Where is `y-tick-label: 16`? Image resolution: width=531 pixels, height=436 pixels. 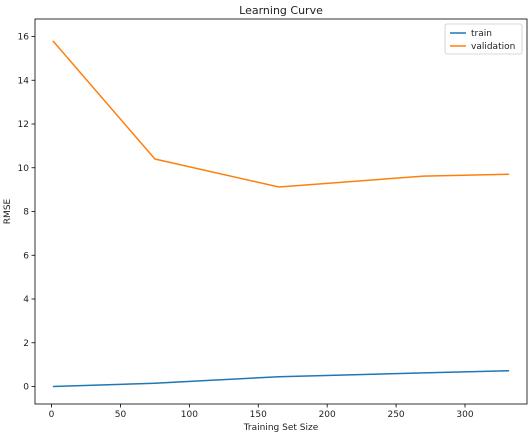
y-tick-label: 16 is located at coordinates (24, 38).